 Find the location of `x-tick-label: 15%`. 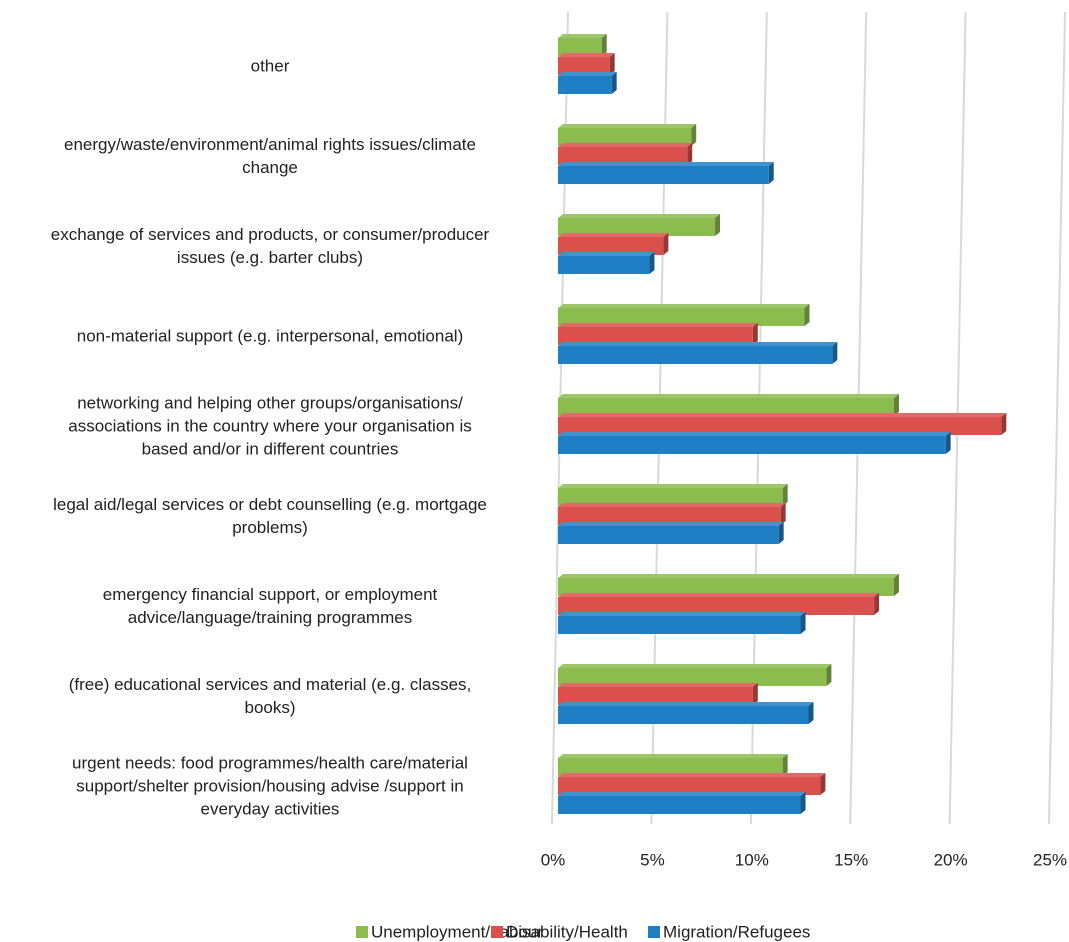

x-tick-label: 15% is located at coordinates (851, 859).